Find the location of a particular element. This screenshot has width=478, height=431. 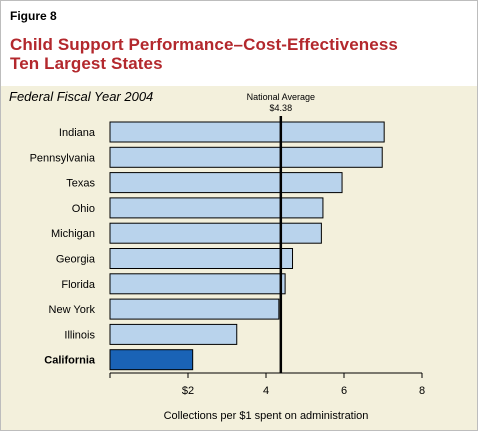

bar-illinois is located at coordinates (173, 334).